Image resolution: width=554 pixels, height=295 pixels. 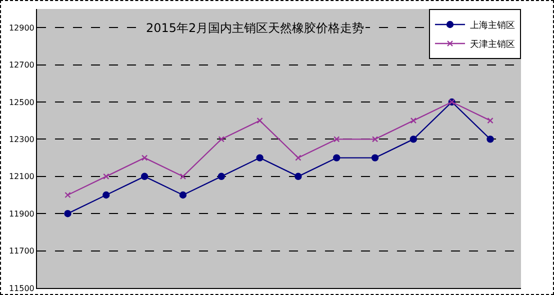 I want to click on y-tick-label: 12500, so click(x=21, y=102).